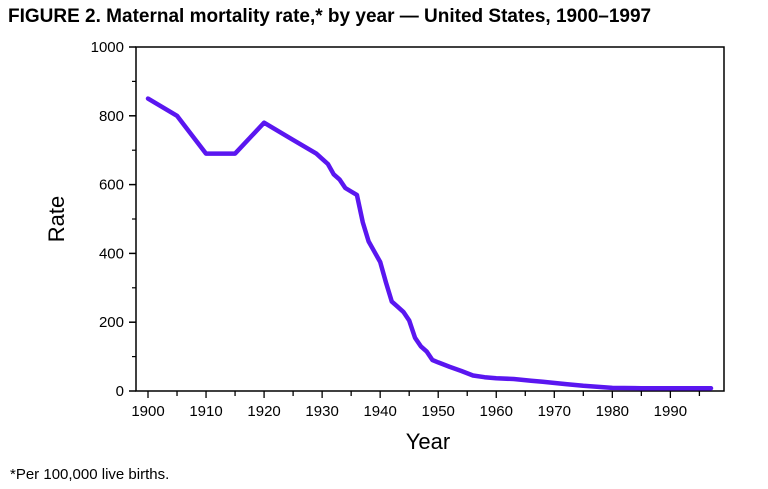 The image size is (768, 489). I want to click on x-tick-label: 1910, so click(205, 411).